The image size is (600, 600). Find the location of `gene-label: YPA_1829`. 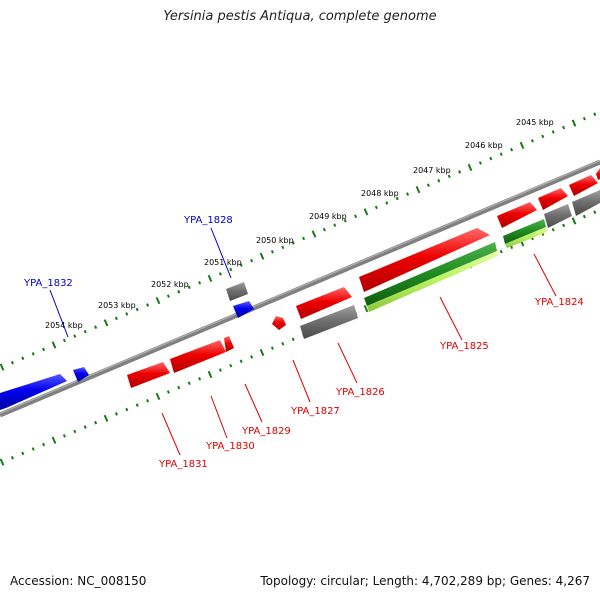

gene-label: YPA_1829 is located at coordinates (266, 431).